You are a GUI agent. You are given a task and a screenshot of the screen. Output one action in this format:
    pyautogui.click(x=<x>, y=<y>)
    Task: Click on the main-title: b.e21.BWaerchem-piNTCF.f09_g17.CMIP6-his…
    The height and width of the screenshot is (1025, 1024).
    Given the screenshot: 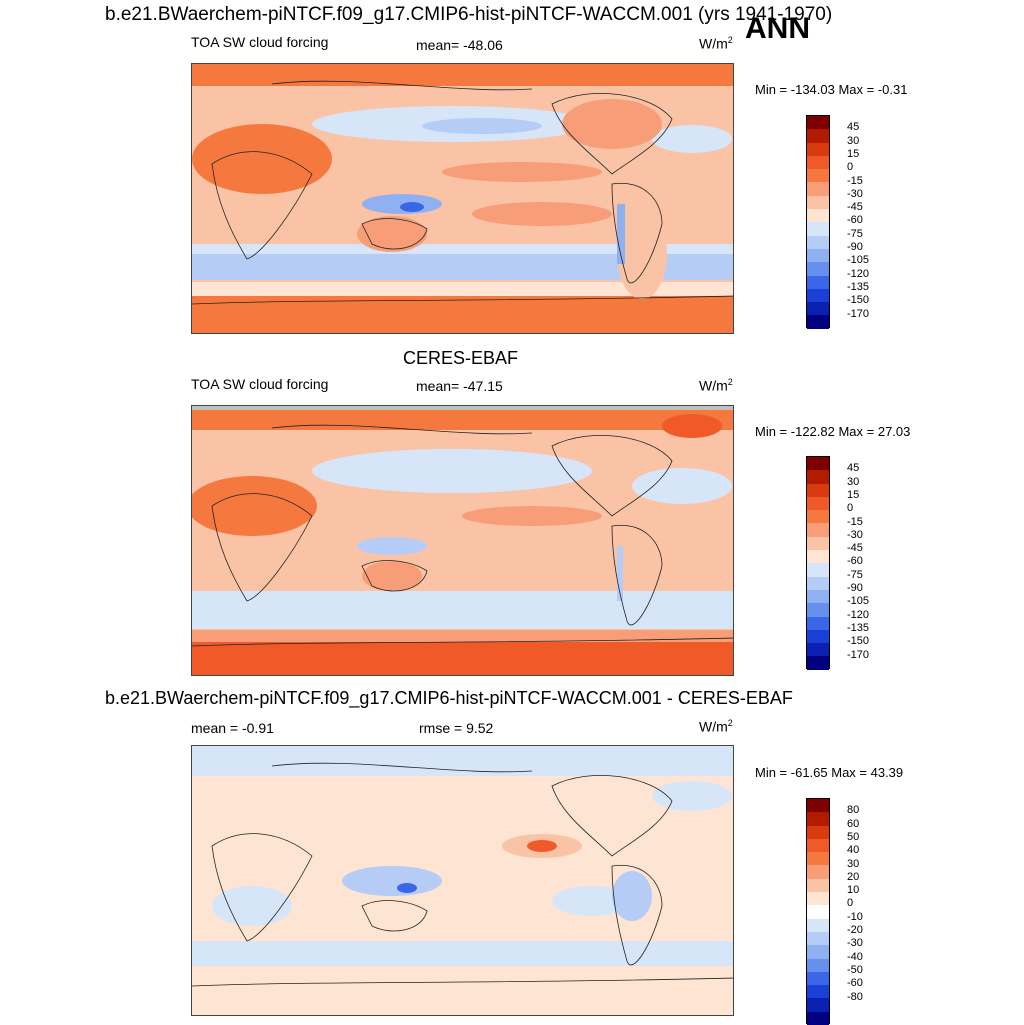 What is the action you would take?
    pyautogui.click(x=469, y=14)
    